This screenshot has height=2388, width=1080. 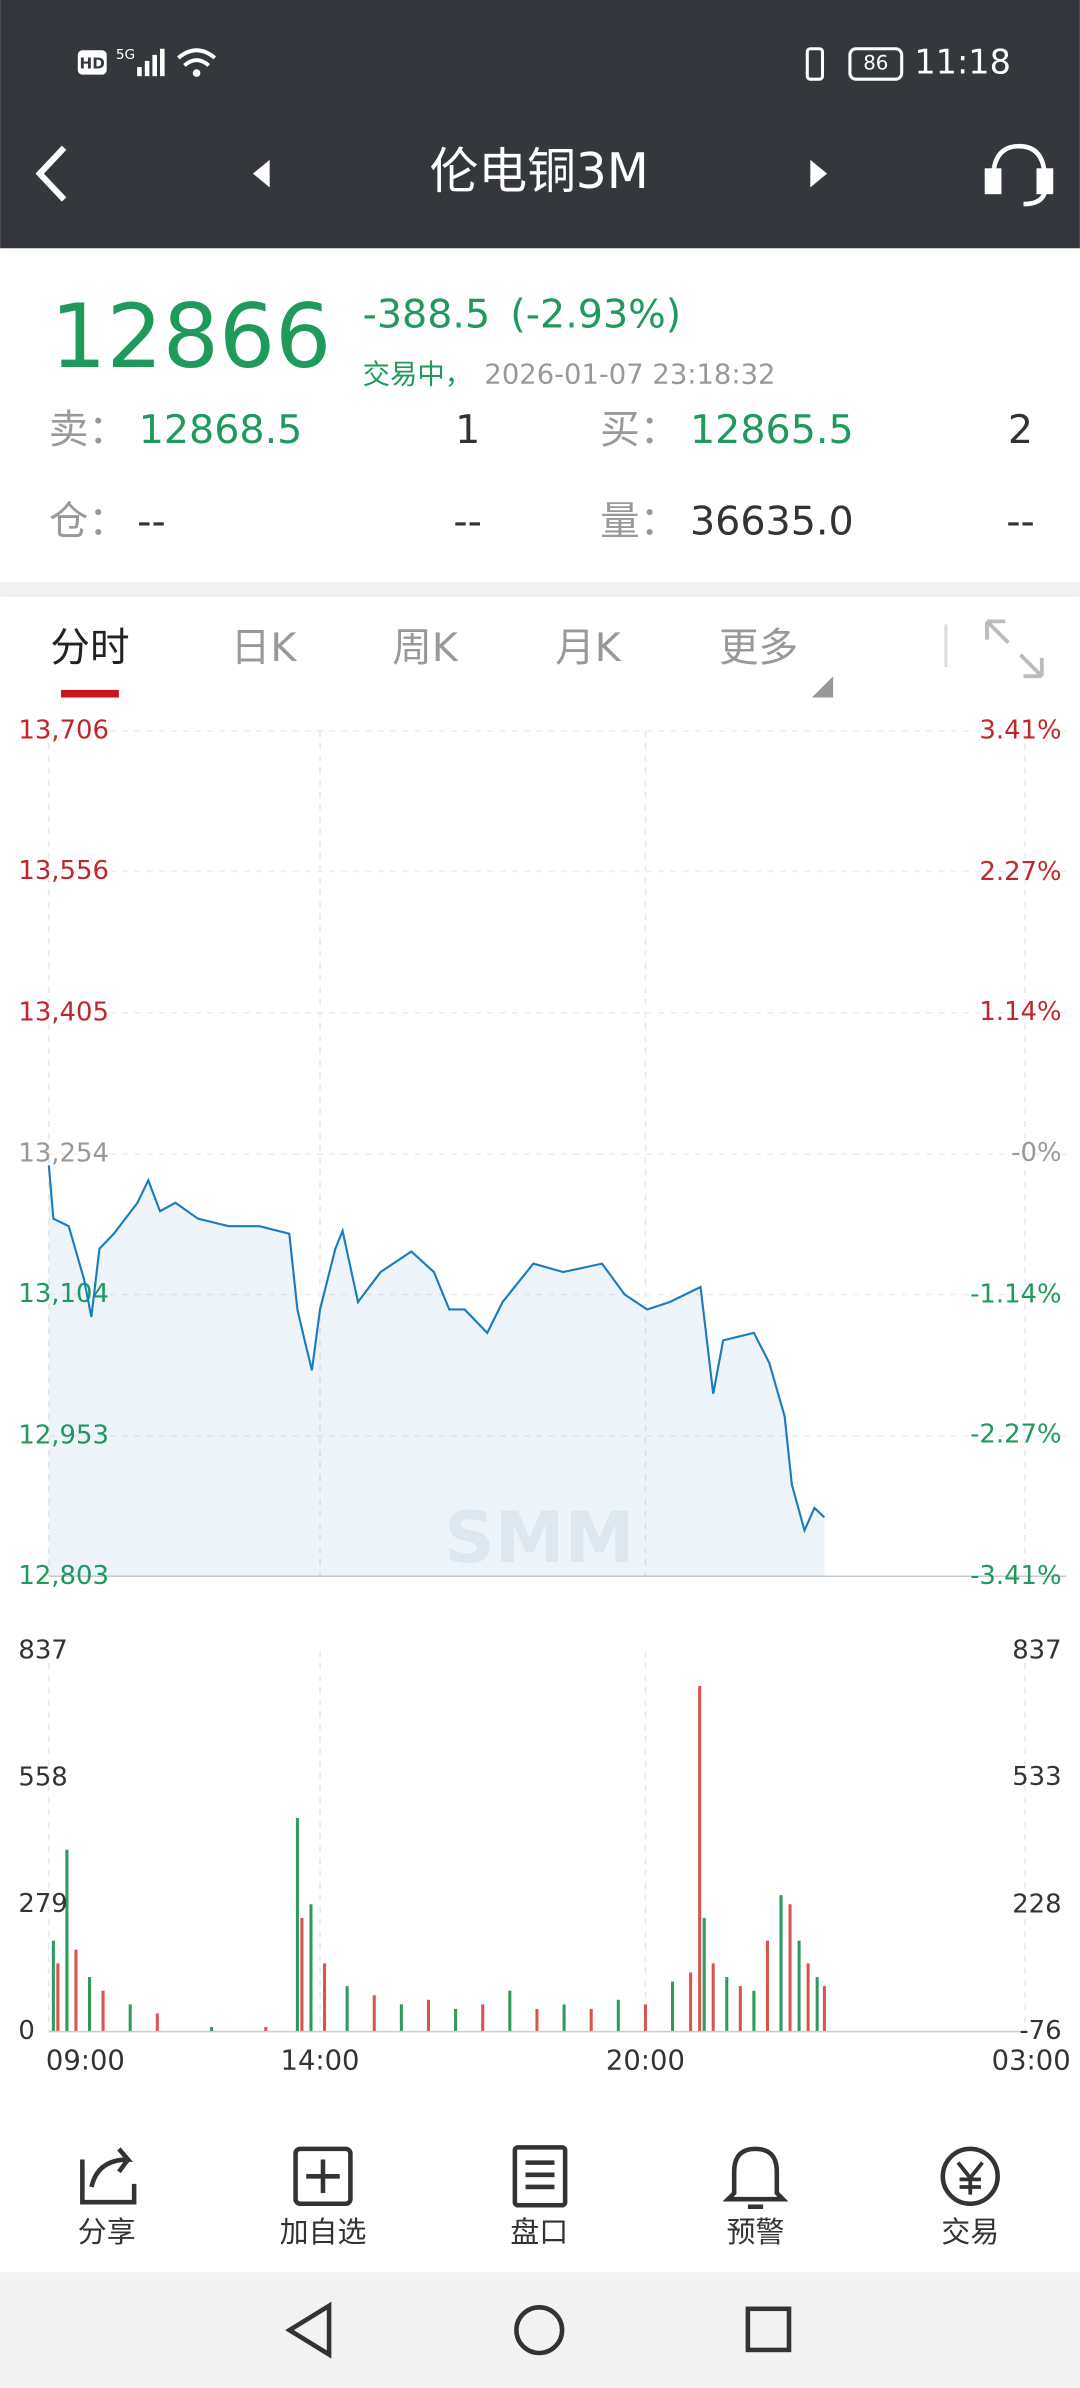 I want to click on prev-button, so click(x=261, y=173).